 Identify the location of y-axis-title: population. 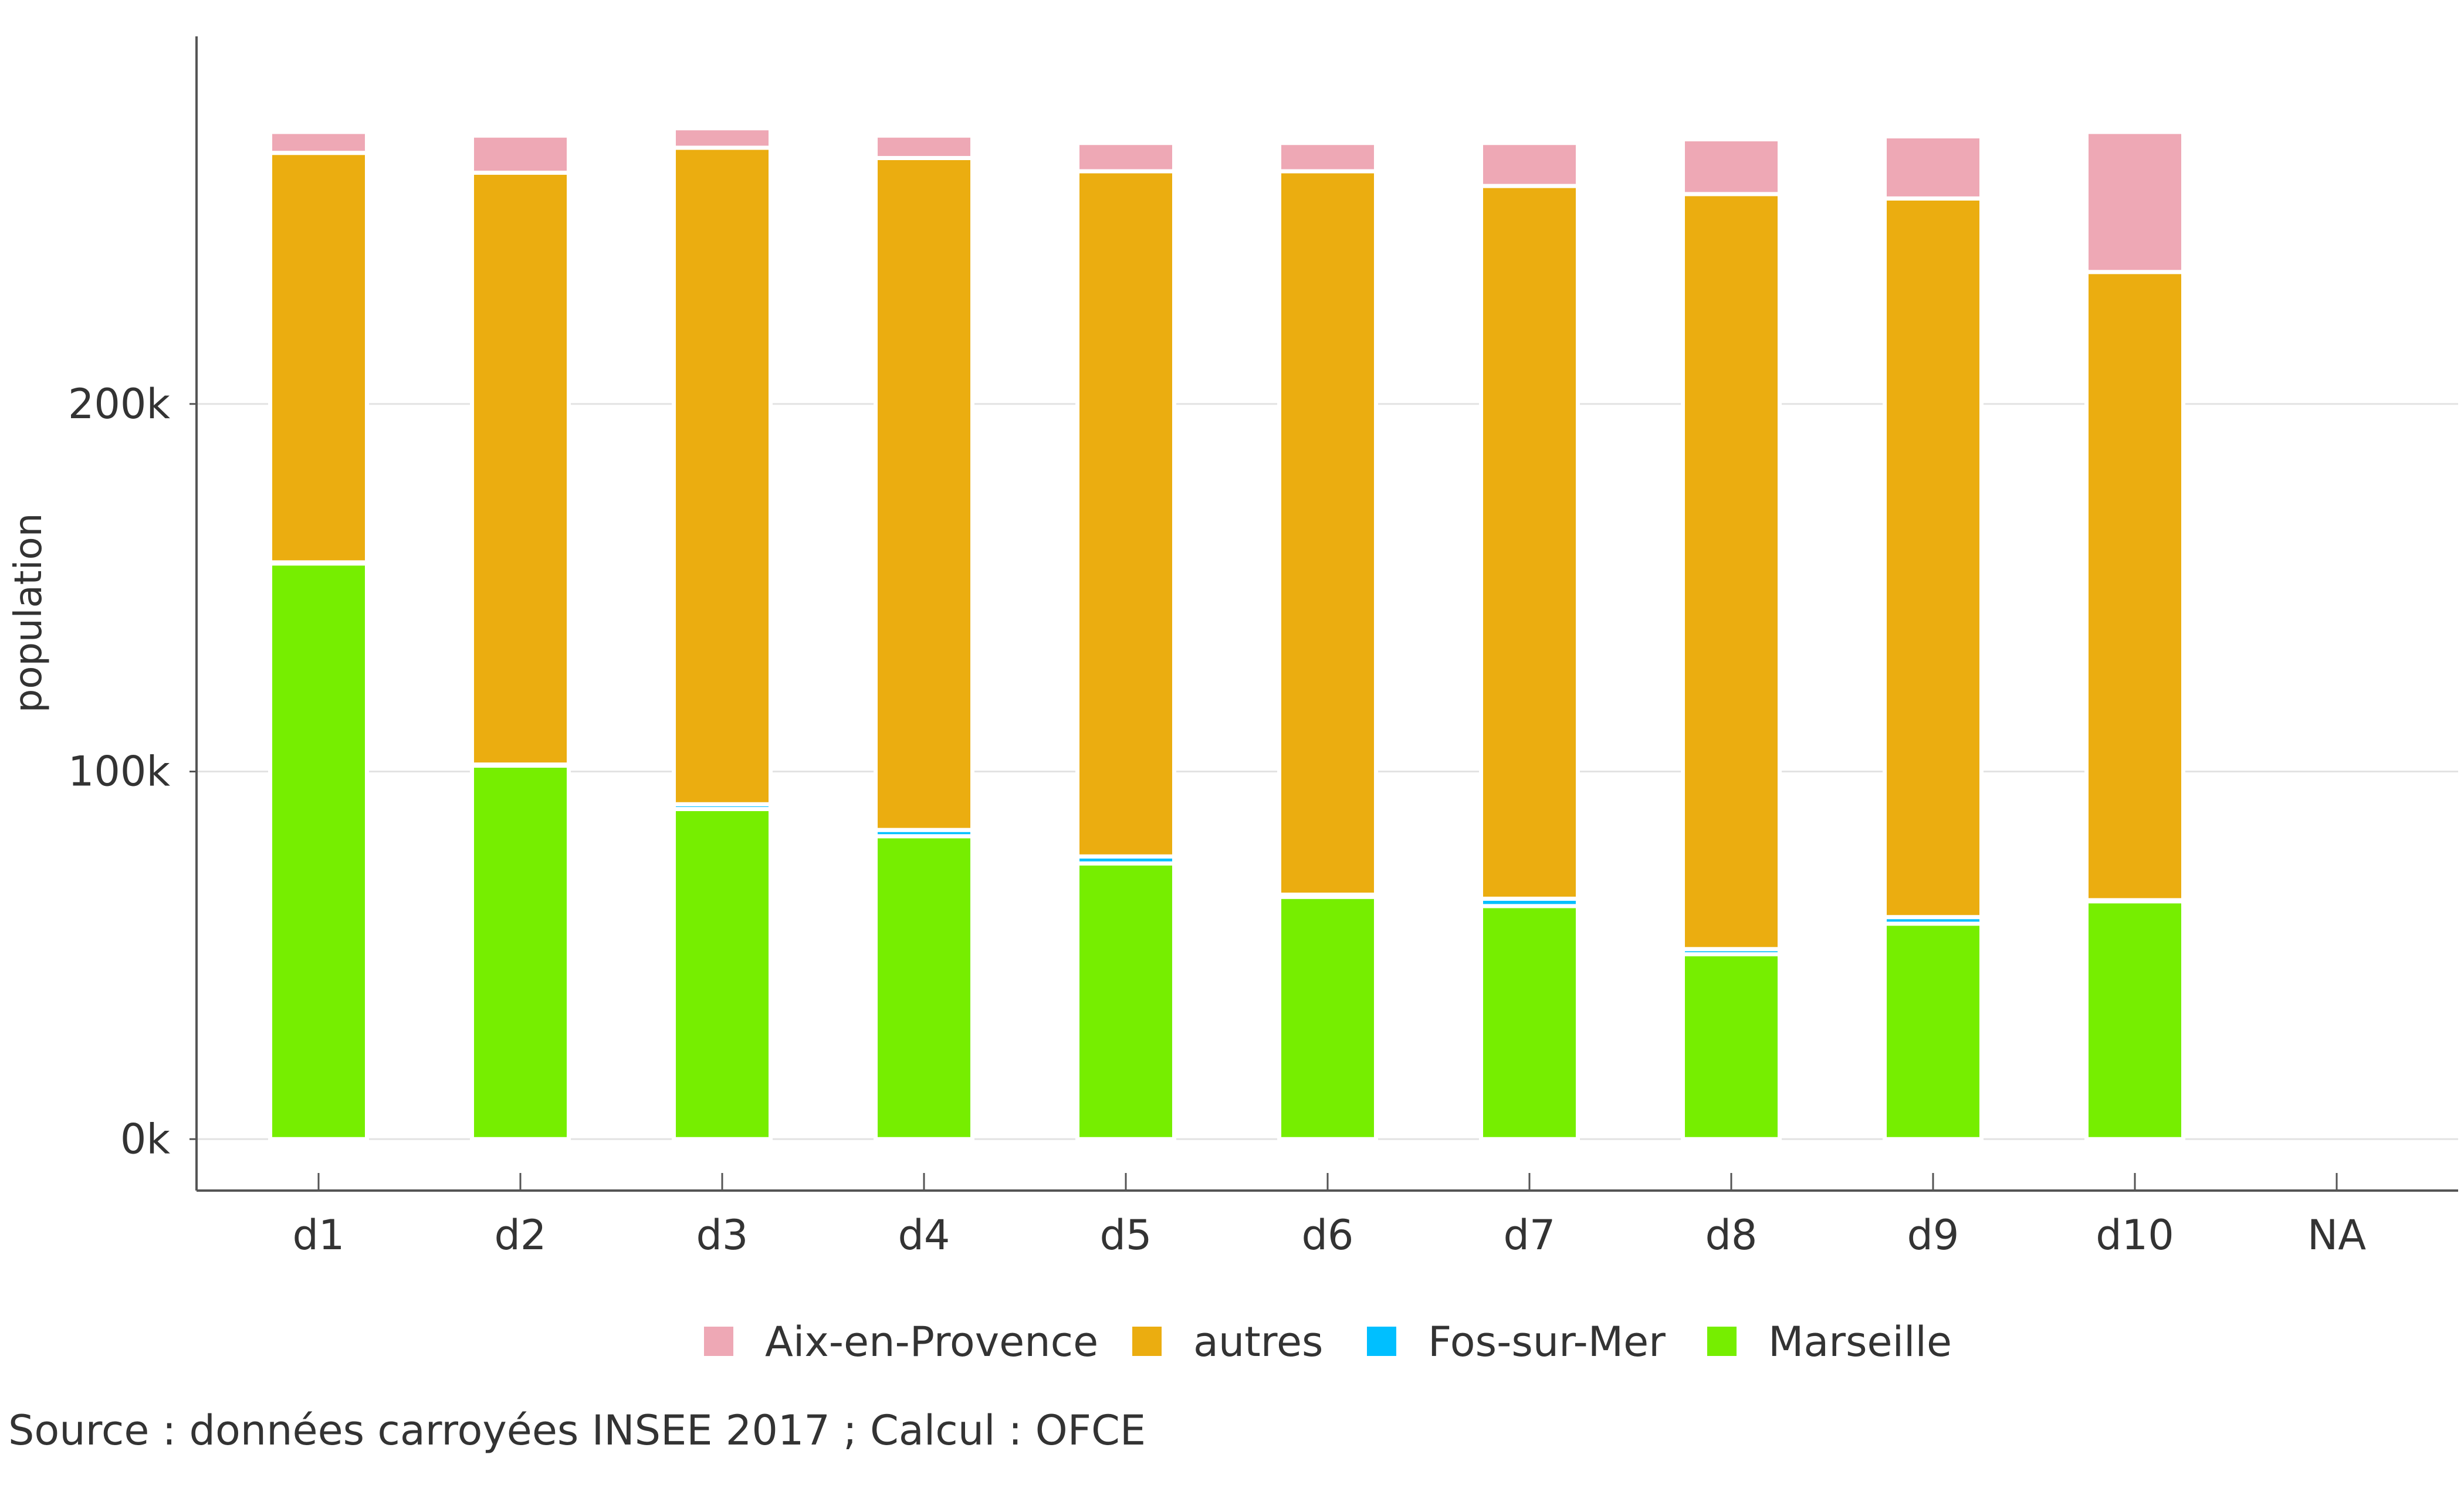
(28, 613).